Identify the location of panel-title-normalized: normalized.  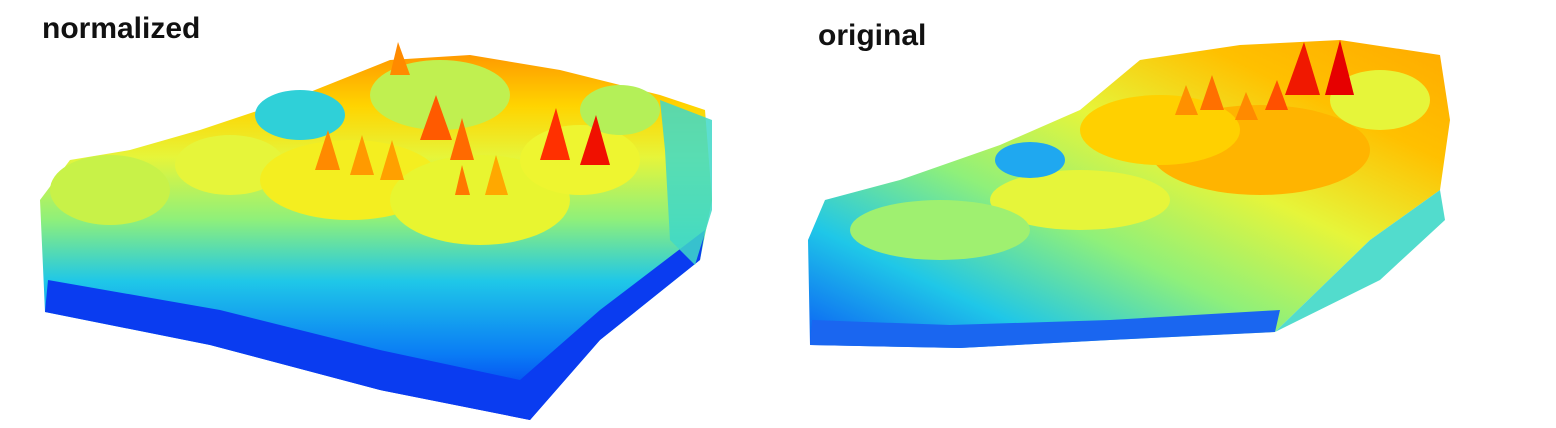
(121, 28).